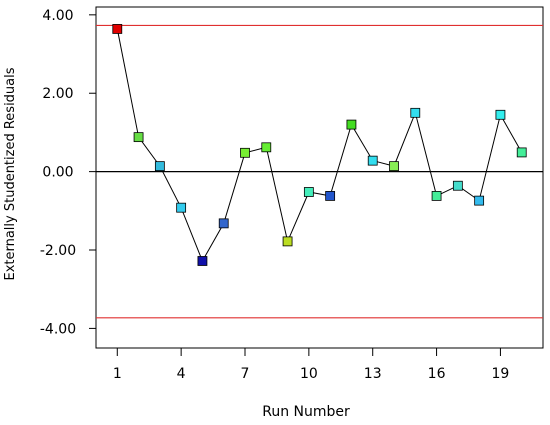 This screenshot has height=425, width=550. What do you see at coordinates (58, 329) in the screenshot?
I see `y-tick-label: -4.00` at bounding box center [58, 329].